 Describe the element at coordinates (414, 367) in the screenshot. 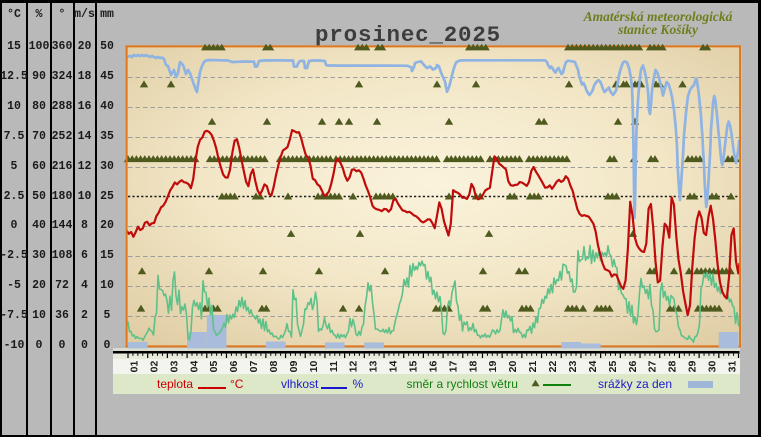

I see `svg-text: 15` at that location.